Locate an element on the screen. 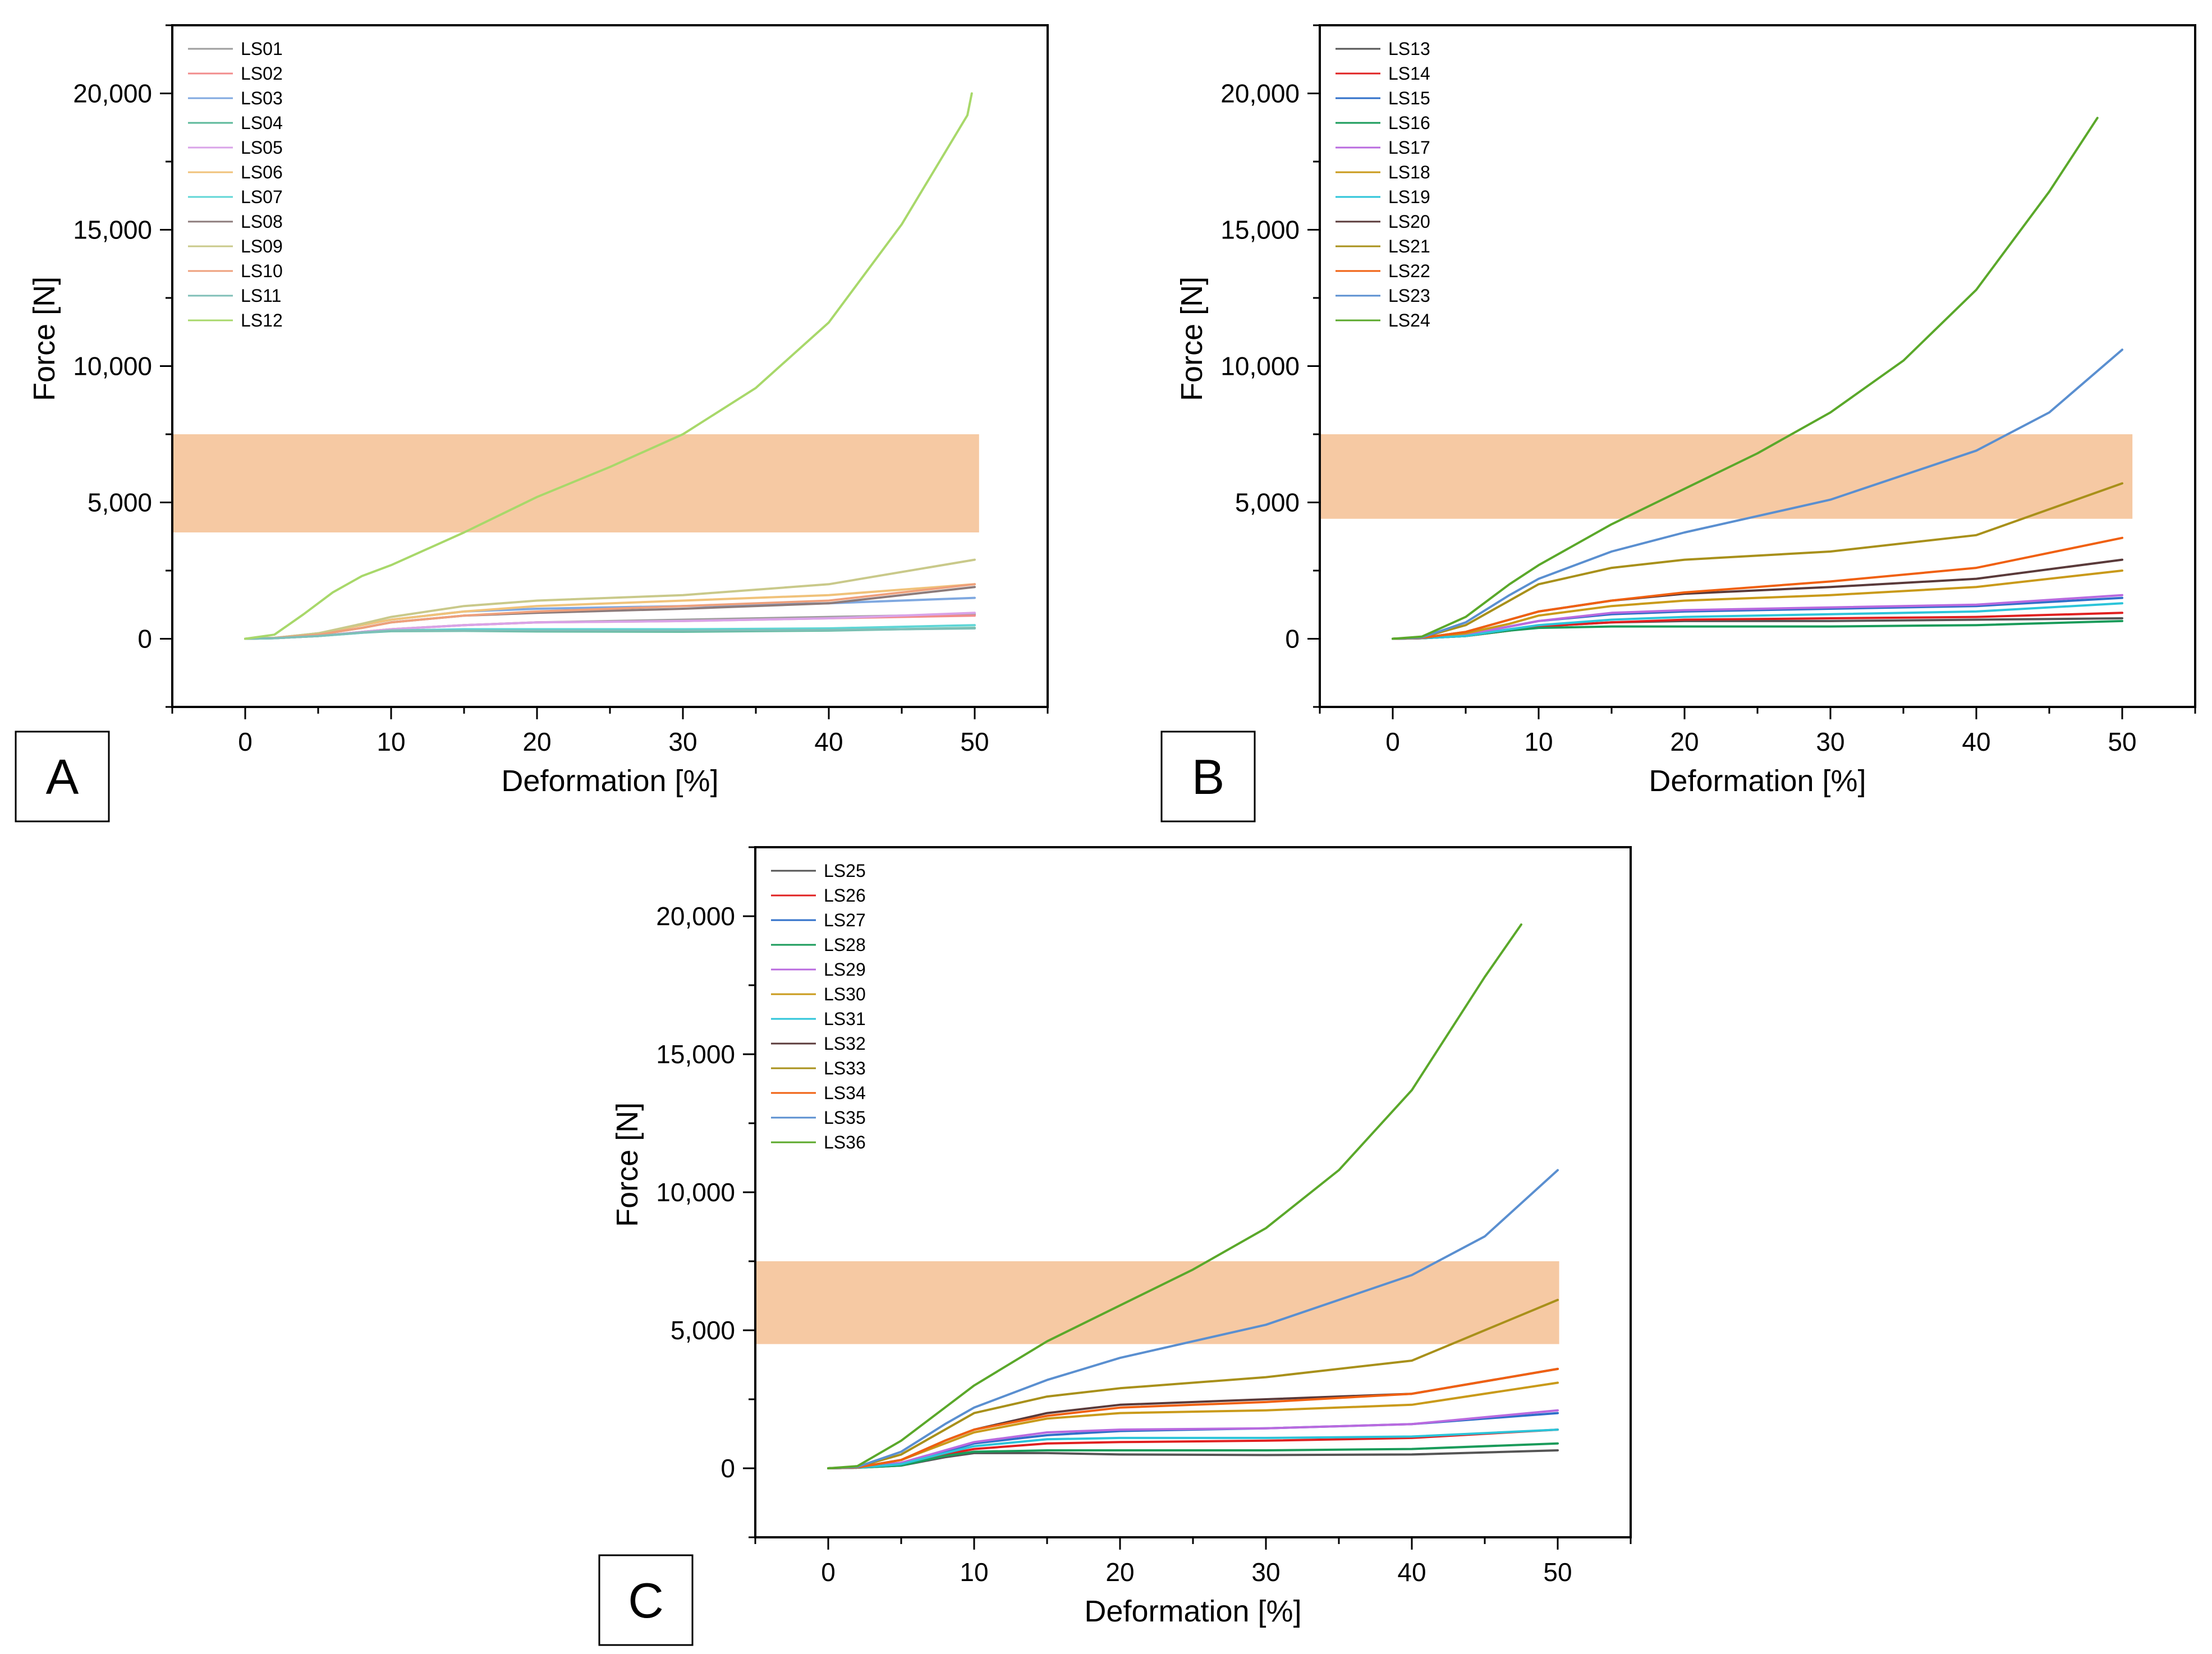 The width and height of the screenshot is (2212, 1654). legend-label: LS32 is located at coordinates (845, 1044).